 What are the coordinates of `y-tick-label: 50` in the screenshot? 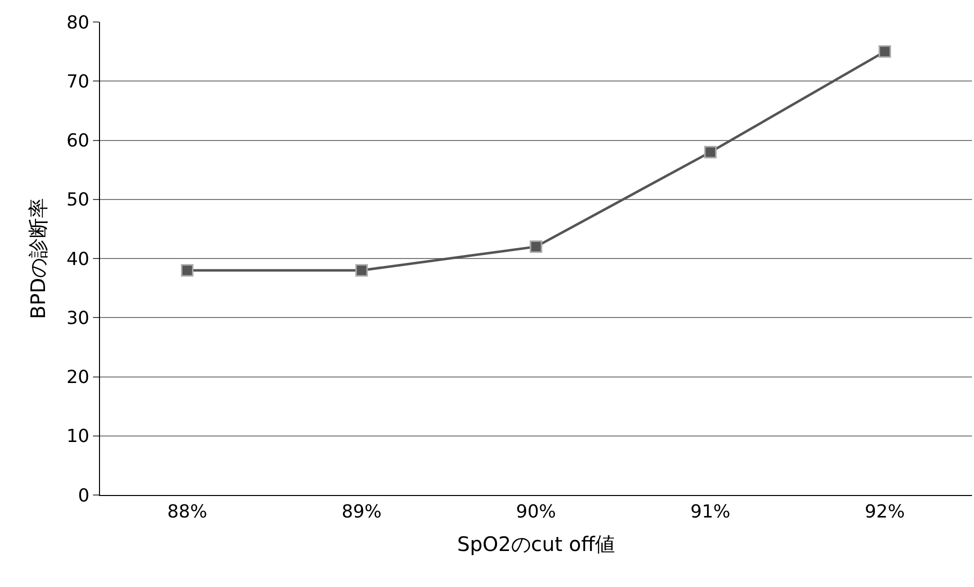 It's located at (78, 200).